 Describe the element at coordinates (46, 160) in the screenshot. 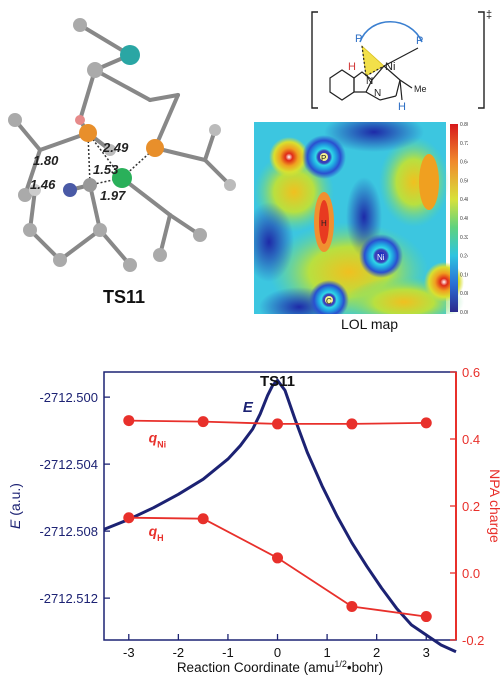

I see `distance-label: 1.80` at that location.